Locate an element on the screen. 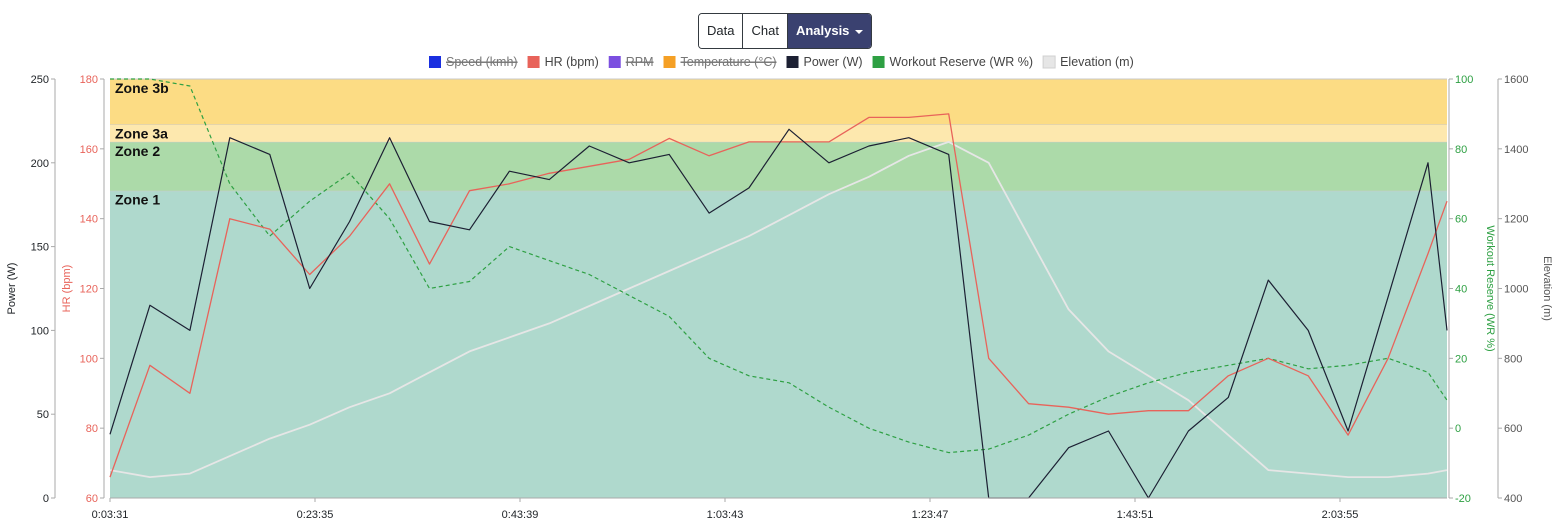 The height and width of the screenshot is (531, 1564). legend-item: Workout Reserve (WR %) is located at coordinates (953, 62).